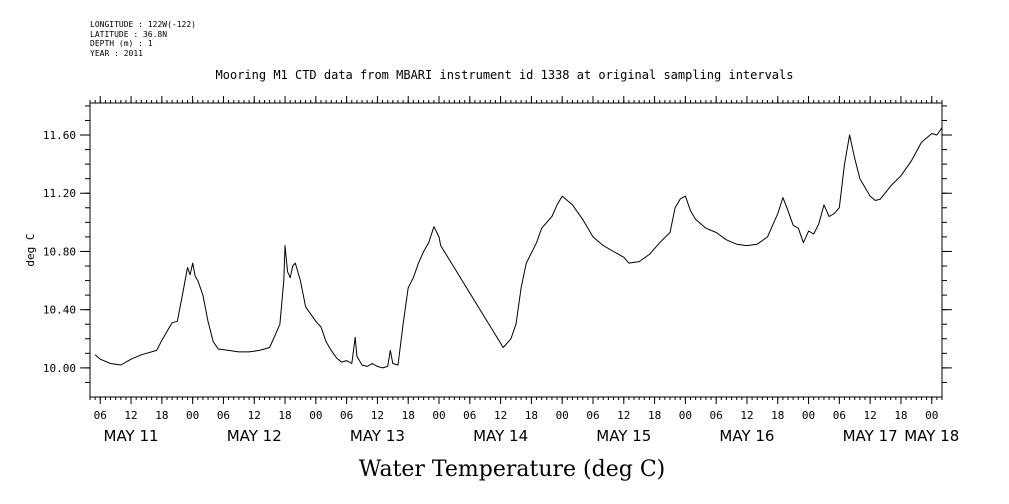 The width and height of the screenshot is (1009, 504). I want to click on y-axis-label: deg C, so click(30, 249).